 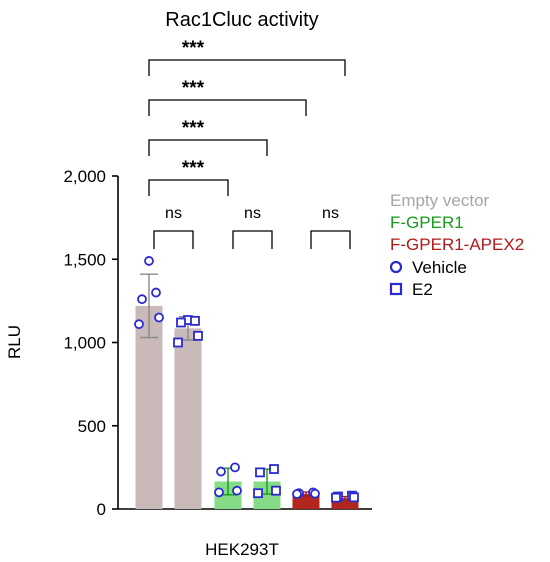 I want to click on y-tick-label: 0, so click(x=101, y=509).